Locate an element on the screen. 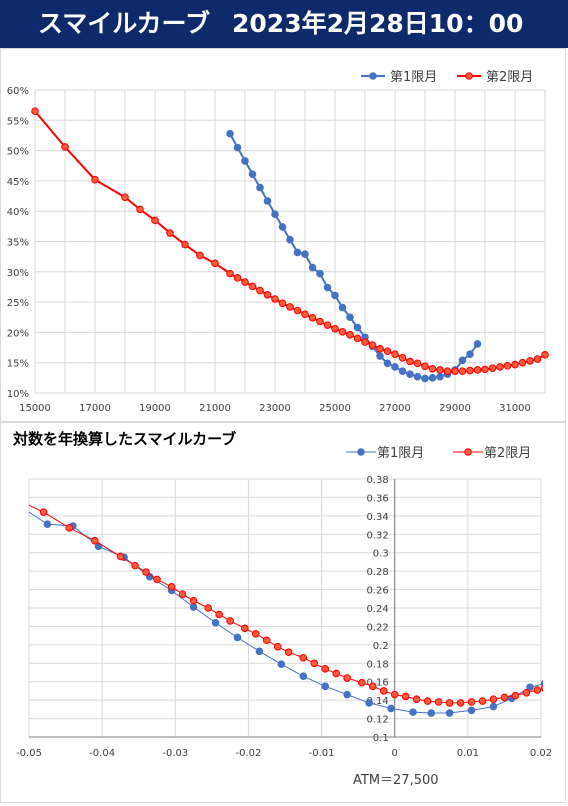  chart2-y-tick-label: 0.24 is located at coordinates (377, 609).